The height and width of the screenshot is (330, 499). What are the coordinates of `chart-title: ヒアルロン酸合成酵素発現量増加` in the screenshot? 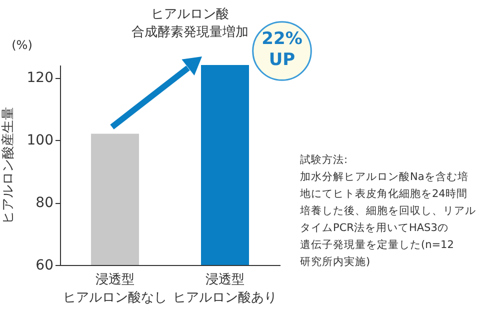 It's located at (190, 23).